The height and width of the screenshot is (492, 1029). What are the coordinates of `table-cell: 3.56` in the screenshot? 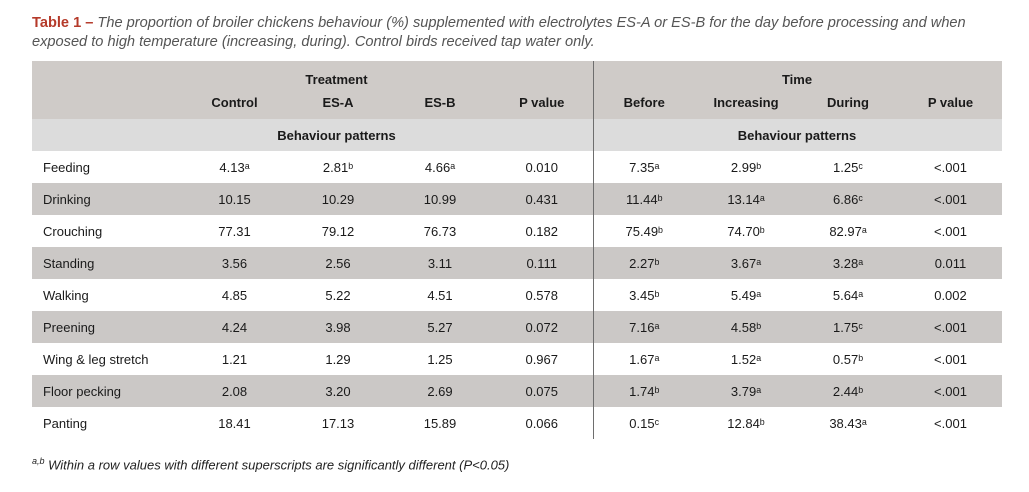 It's located at (234, 263).